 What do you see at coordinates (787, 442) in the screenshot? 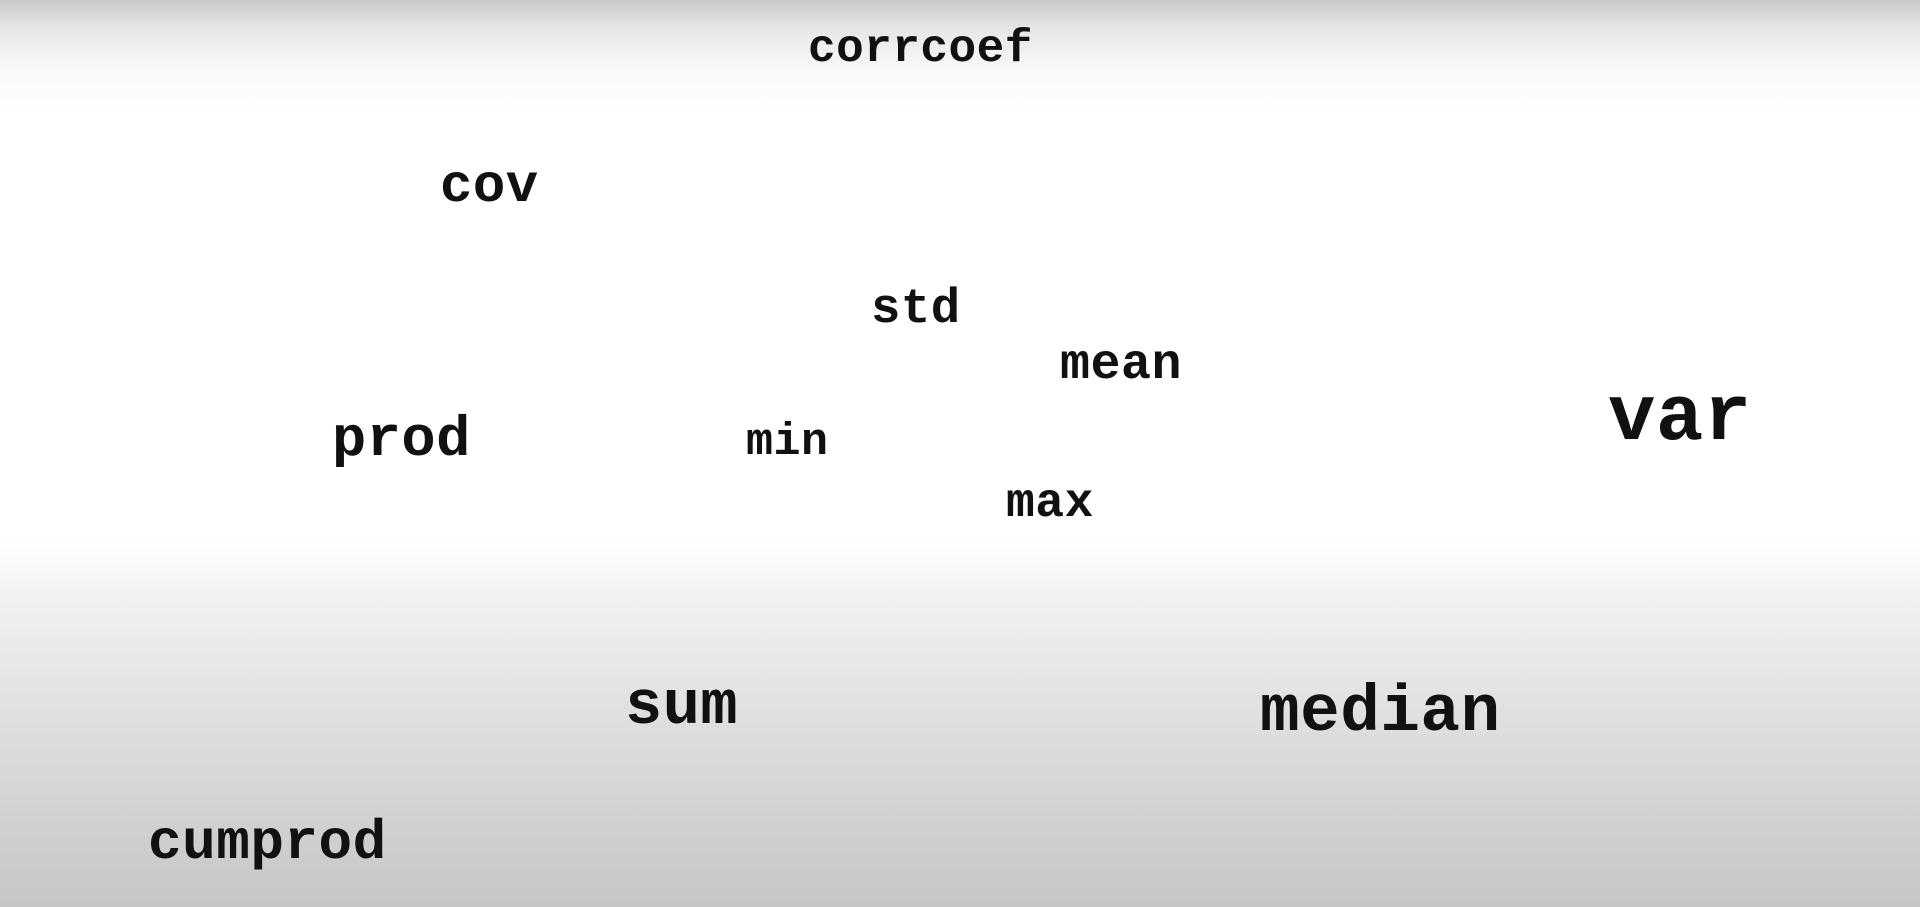
I see `word-min: min` at bounding box center [787, 442].